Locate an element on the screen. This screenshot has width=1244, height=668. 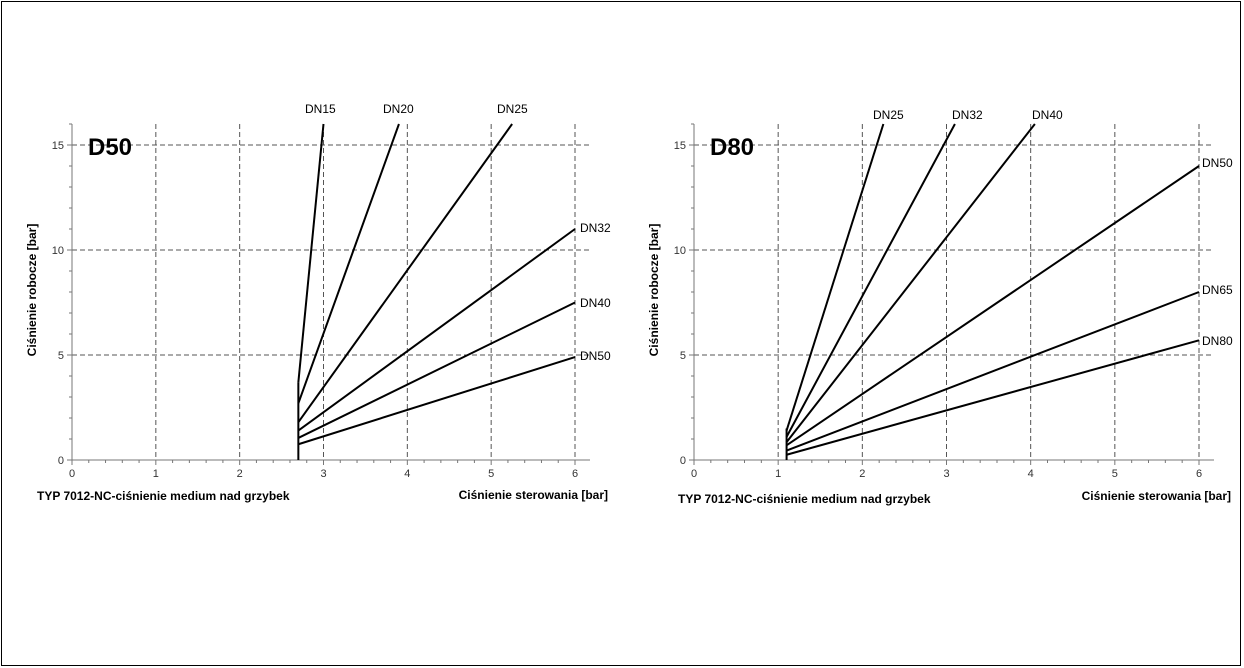
series-line-dn15 is located at coordinates (311, 253).